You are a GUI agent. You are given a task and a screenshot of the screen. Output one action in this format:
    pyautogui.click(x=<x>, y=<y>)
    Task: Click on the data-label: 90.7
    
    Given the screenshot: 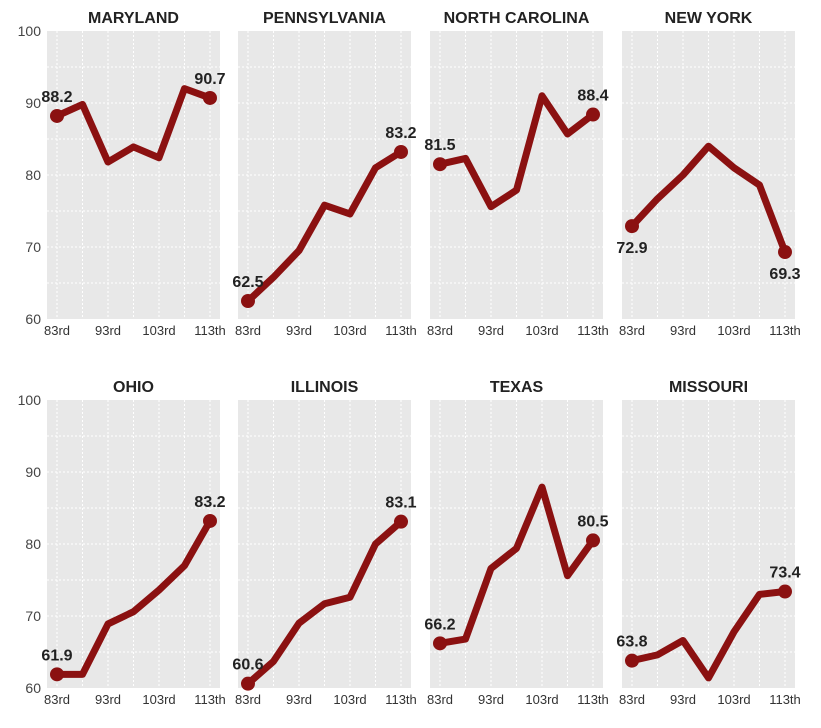 What is the action you would take?
    pyautogui.click(x=209, y=79)
    